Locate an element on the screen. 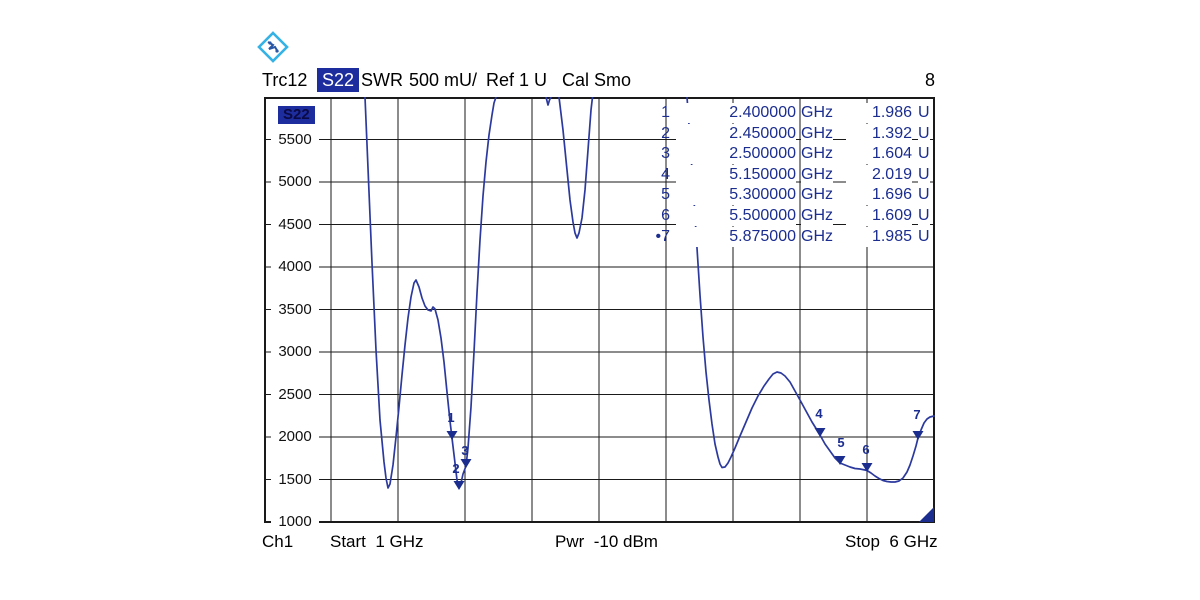  y-axis-label: 4000 is located at coordinates (295, 266).